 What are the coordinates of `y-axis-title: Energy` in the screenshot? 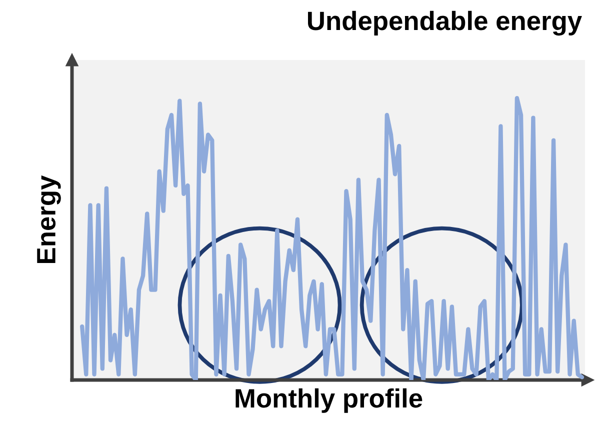 It's located at (49, 219).